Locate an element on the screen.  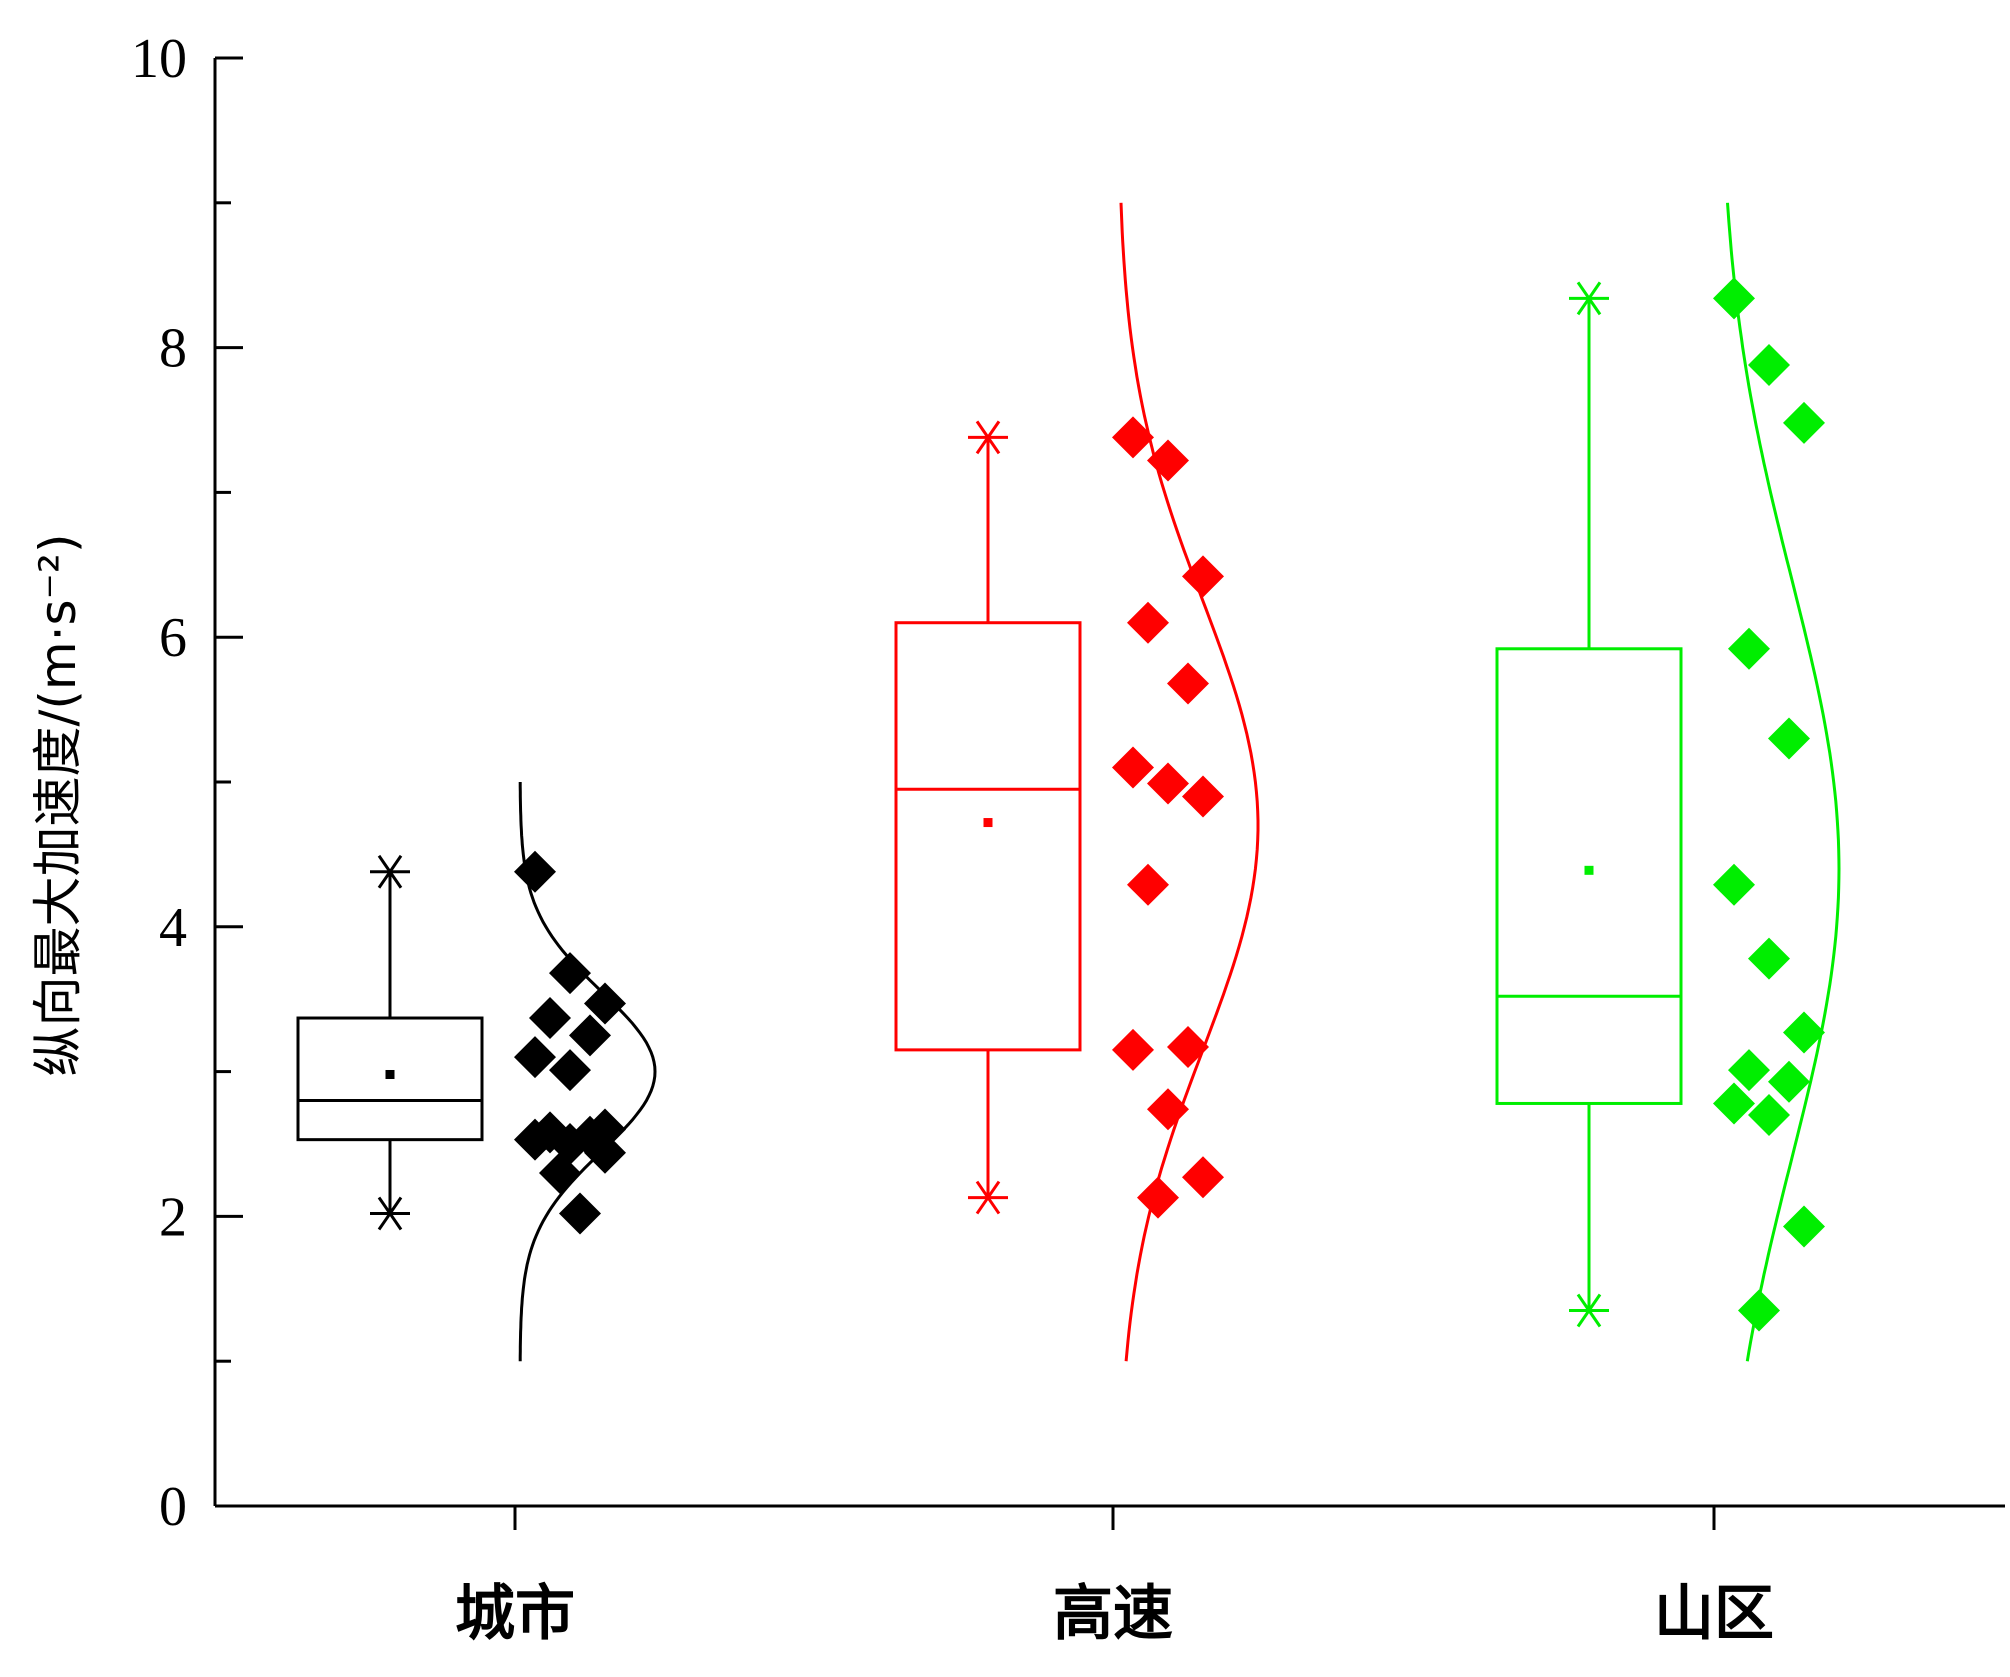
x-tick-label: 山区 is located at coordinates (1714, 1614).